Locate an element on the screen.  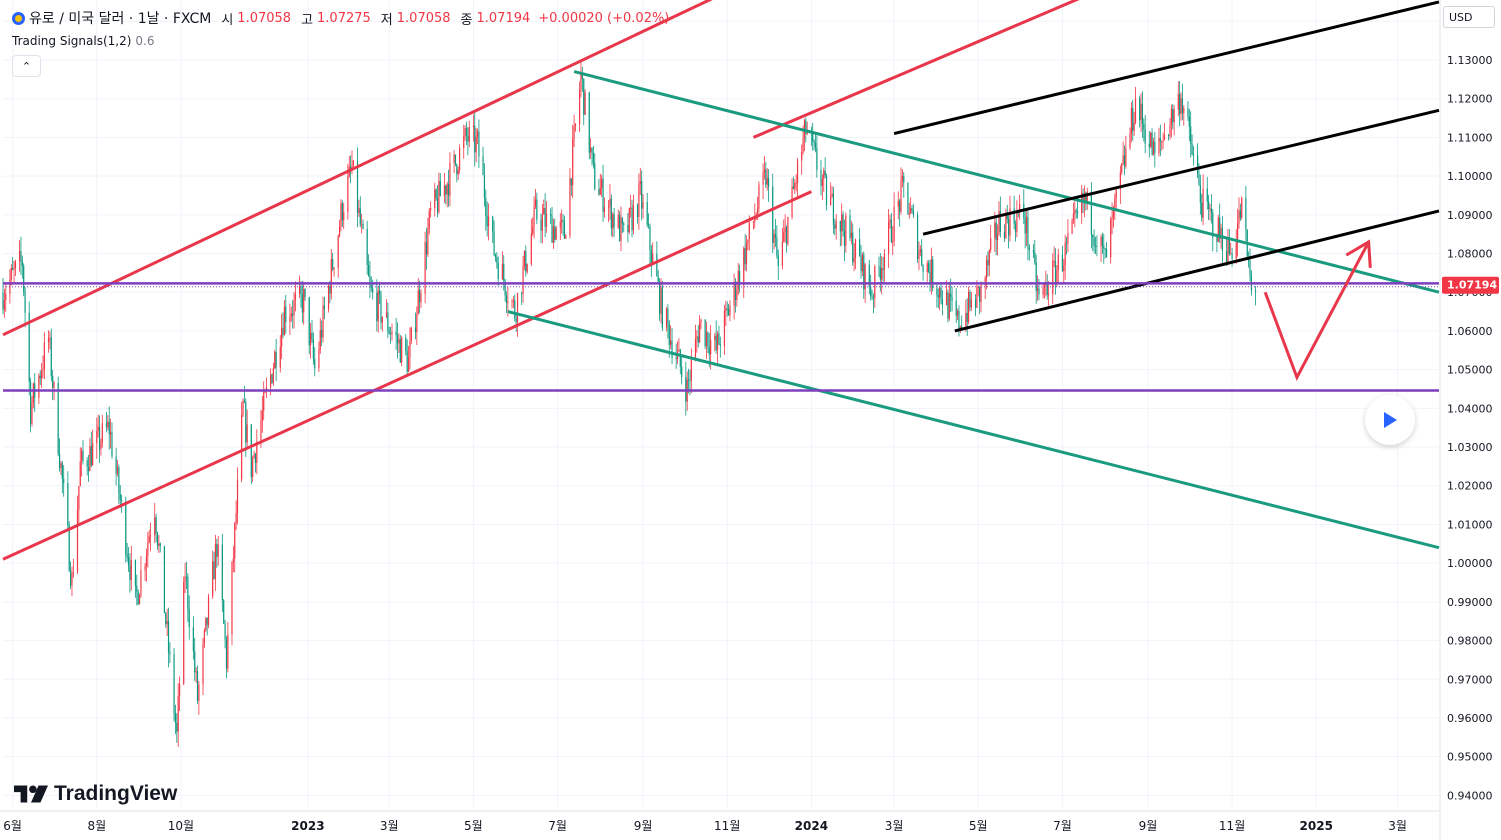
time-tick-label: 6월 is located at coordinates (12, 826).